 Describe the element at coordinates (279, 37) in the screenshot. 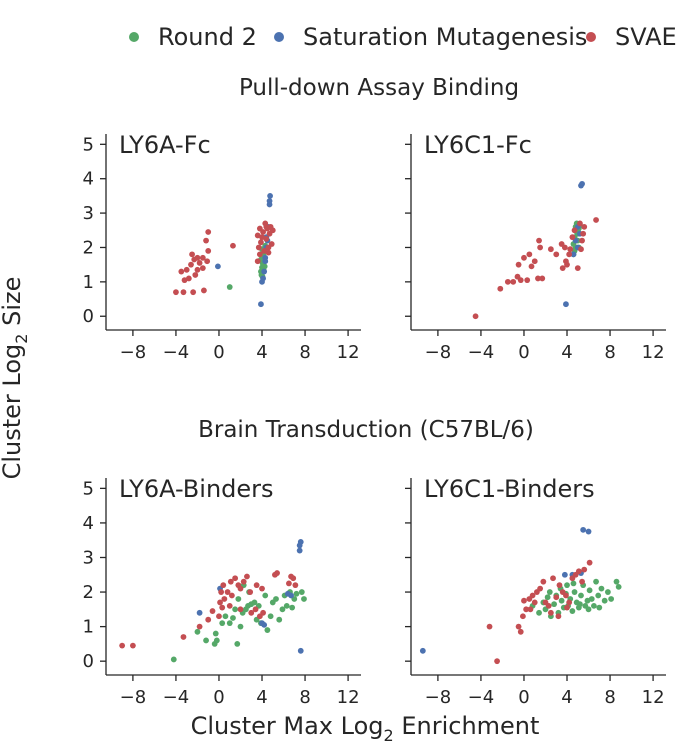

I see `legend-marker-saturation-mutagenesis` at that location.